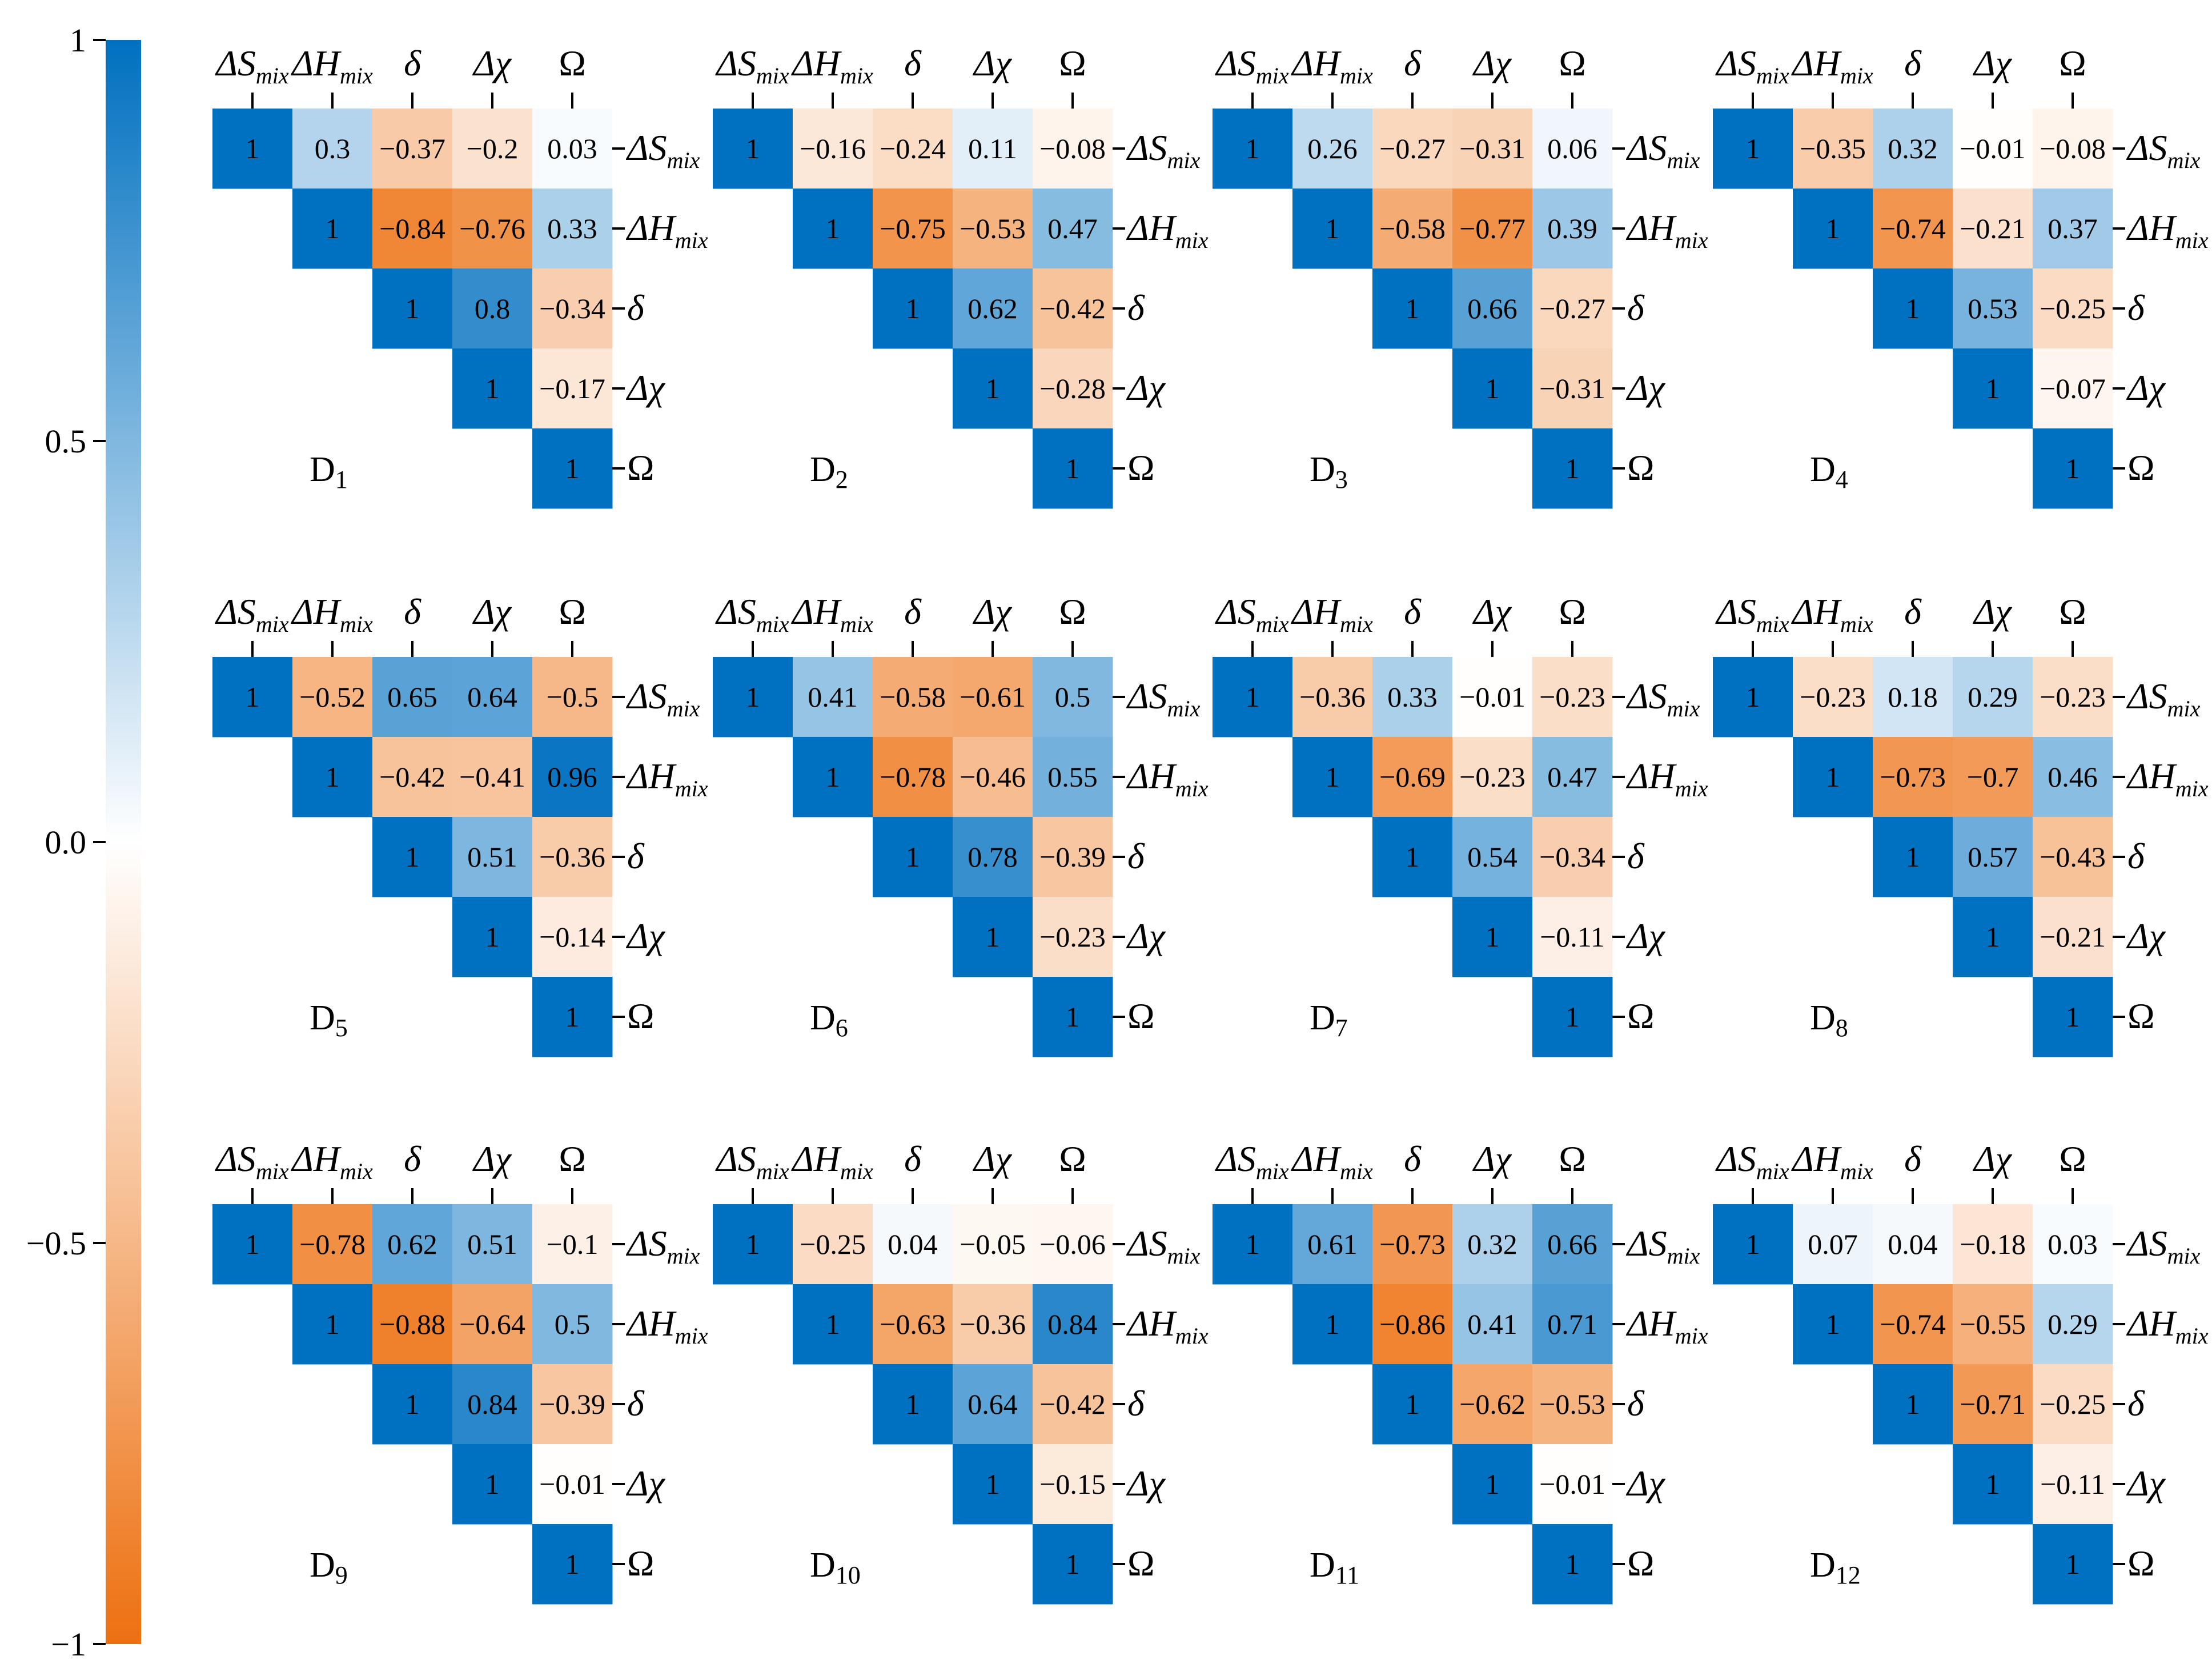  I want to click on cell-value-label: −0.74, so click(1913, 1324).